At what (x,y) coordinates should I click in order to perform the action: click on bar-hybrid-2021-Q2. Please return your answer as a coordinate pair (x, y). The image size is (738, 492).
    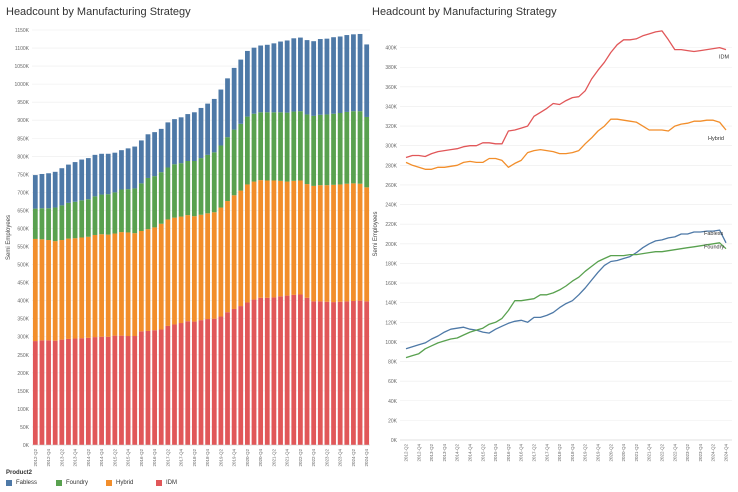
    Looking at the image, I should click on (274, 239).